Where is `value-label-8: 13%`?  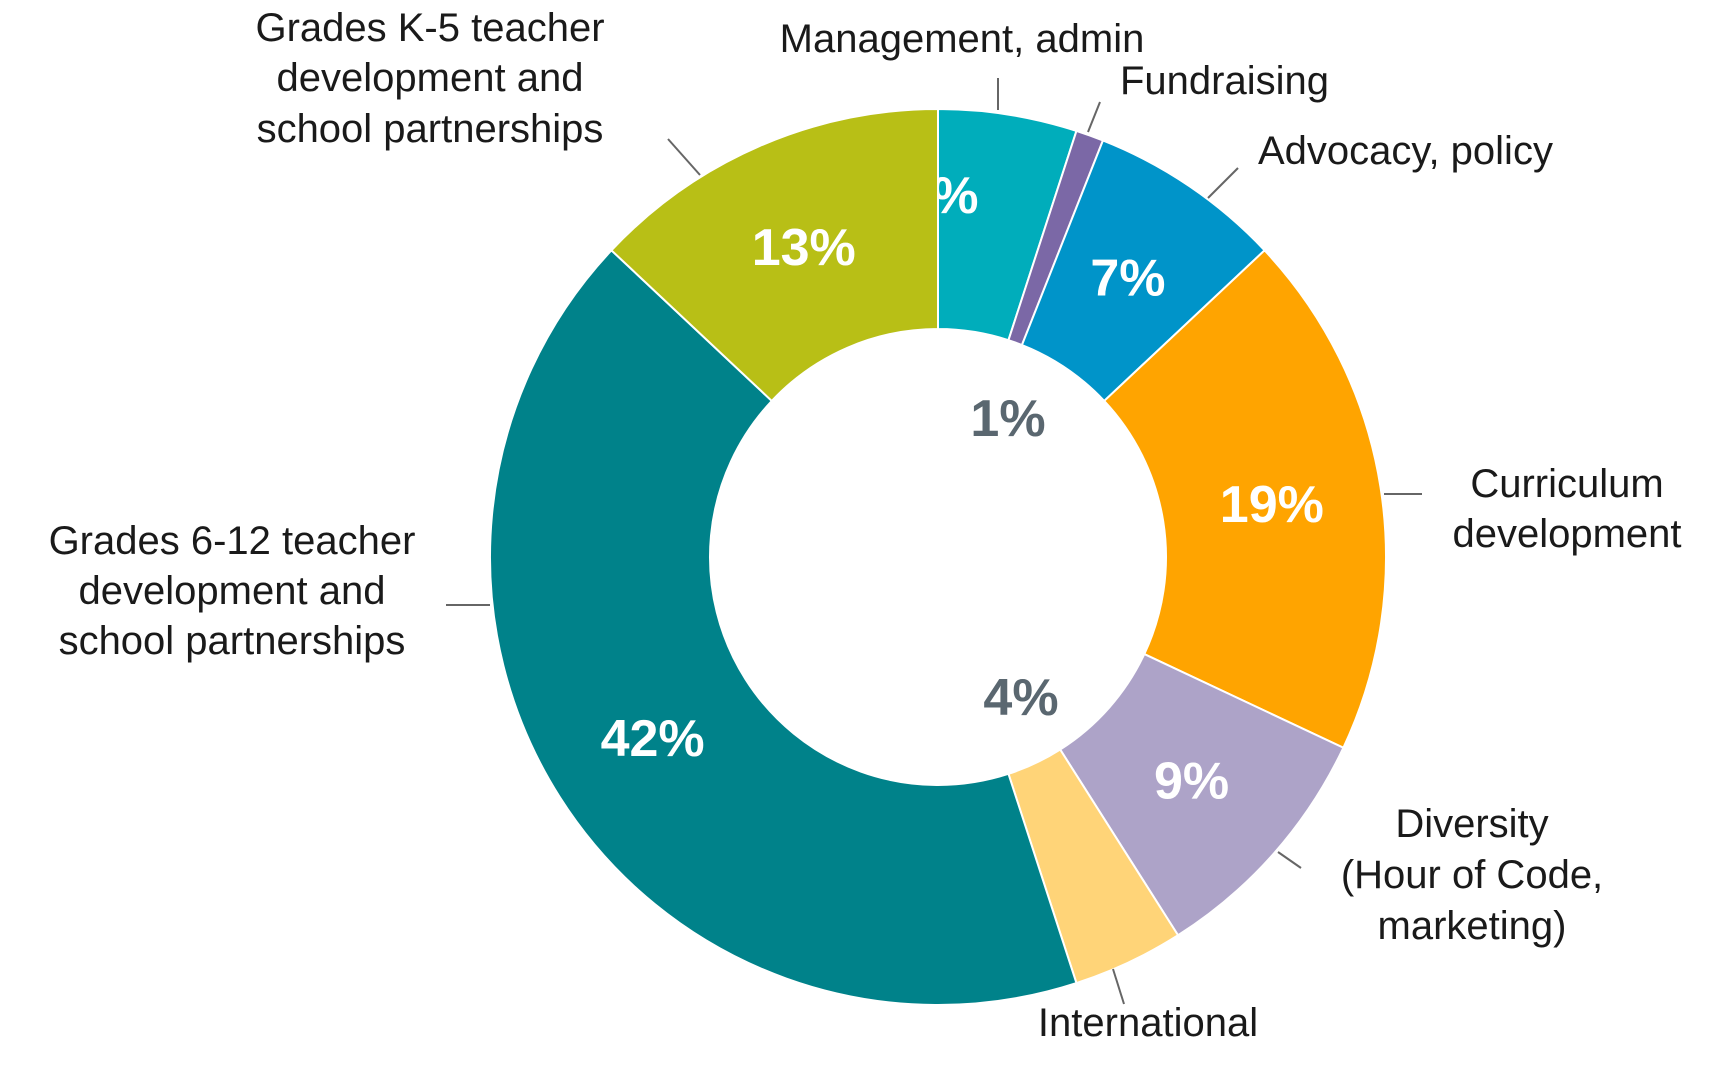 value-label-8: 13% is located at coordinates (804, 248).